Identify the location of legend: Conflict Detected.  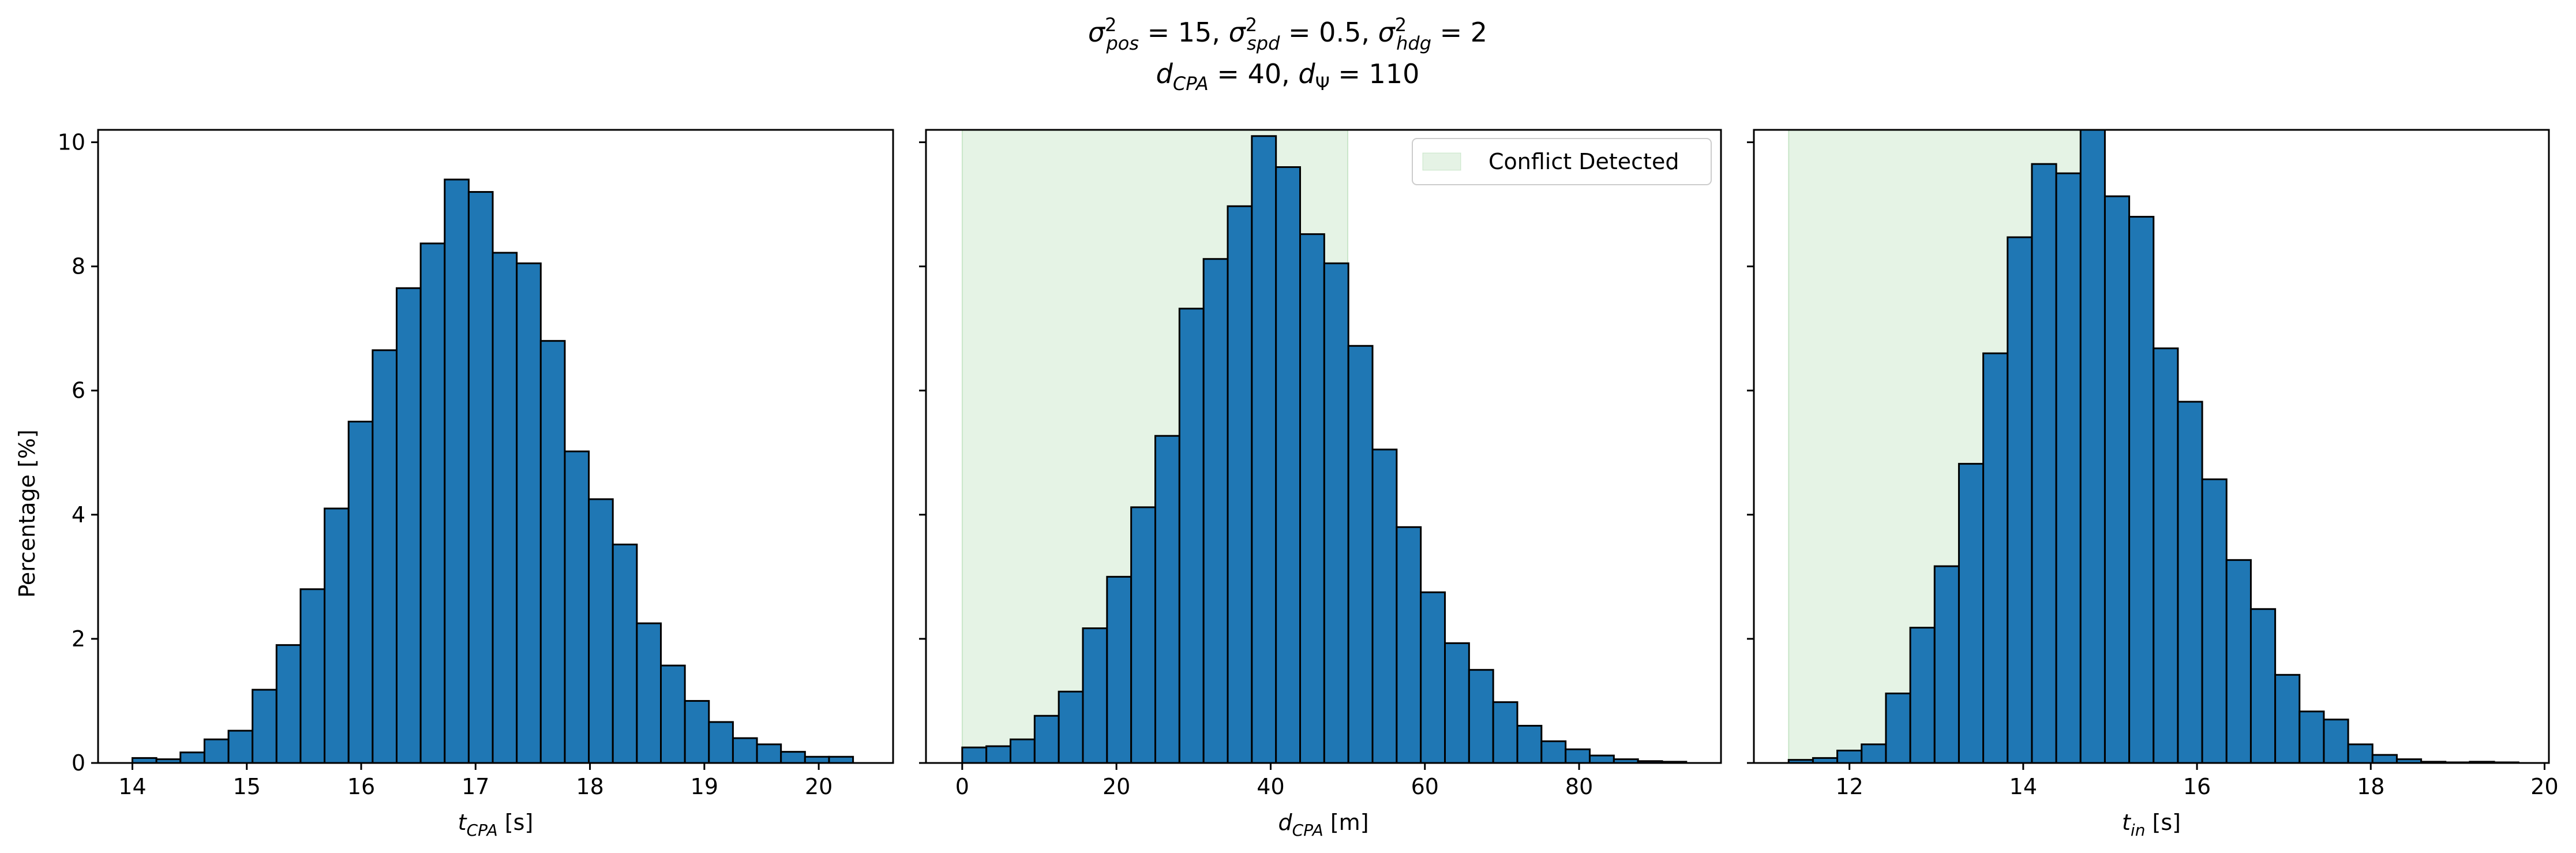
(1562, 161).